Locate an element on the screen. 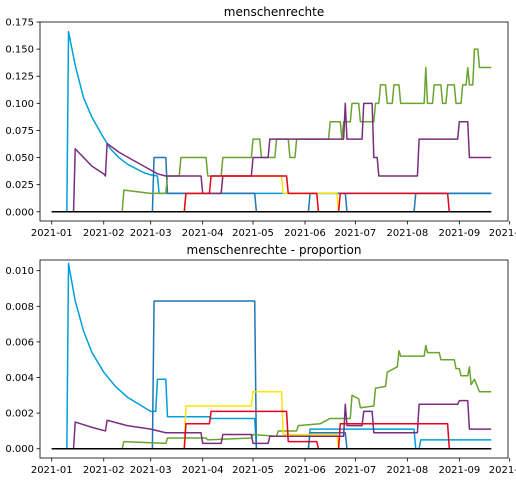 The height and width of the screenshot is (482, 516). y-tick-label: 0.125 is located at coordinates (19, 77).